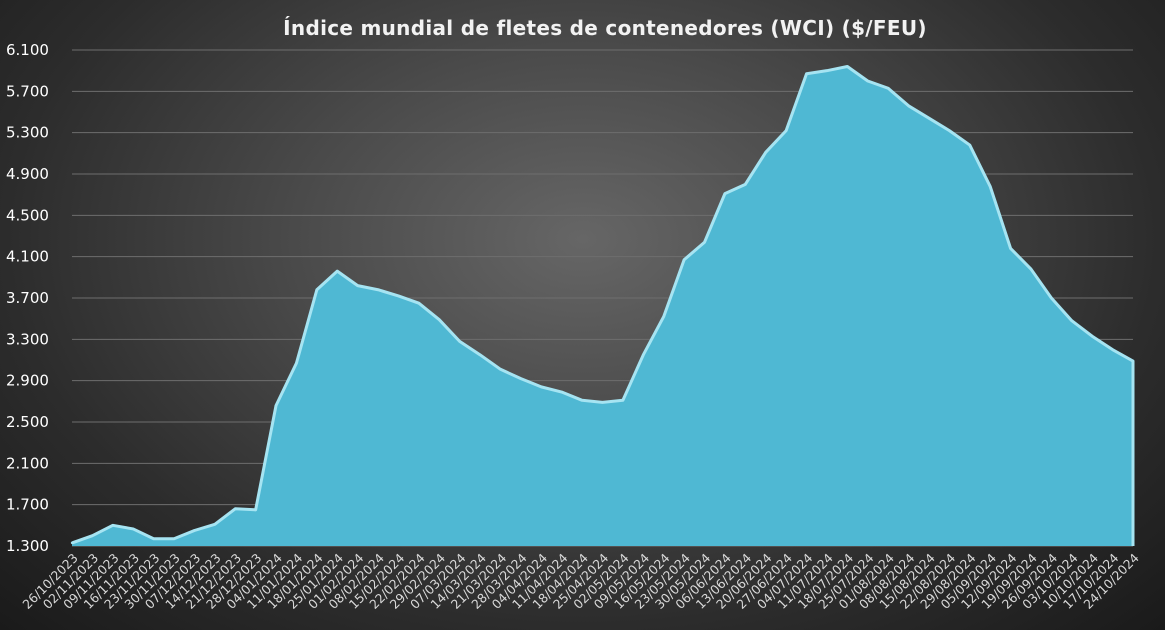  What do you see at coordinates (27, 422) in the screenshot?
I see `y-tick-label: 2.500` at bounding box center [27, 422].